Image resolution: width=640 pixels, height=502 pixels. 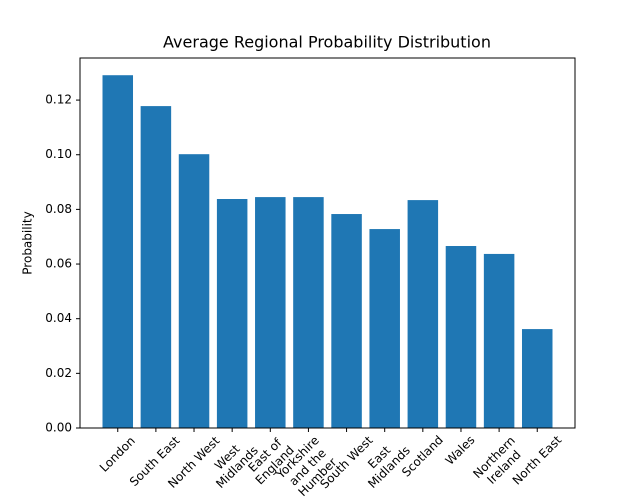 What do you see at coordinates (58, 264) in the screenshot?
I see `y-tick-label: 0.06` at bounding box center [58, 264].